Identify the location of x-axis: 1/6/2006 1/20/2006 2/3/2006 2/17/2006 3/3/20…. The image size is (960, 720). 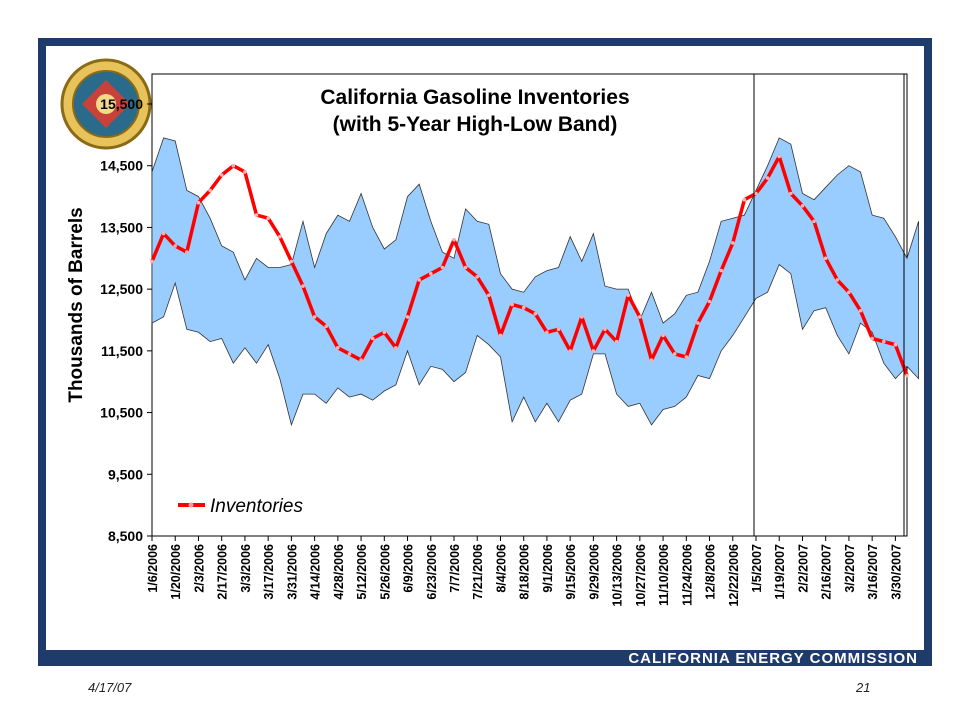
(524, 571).